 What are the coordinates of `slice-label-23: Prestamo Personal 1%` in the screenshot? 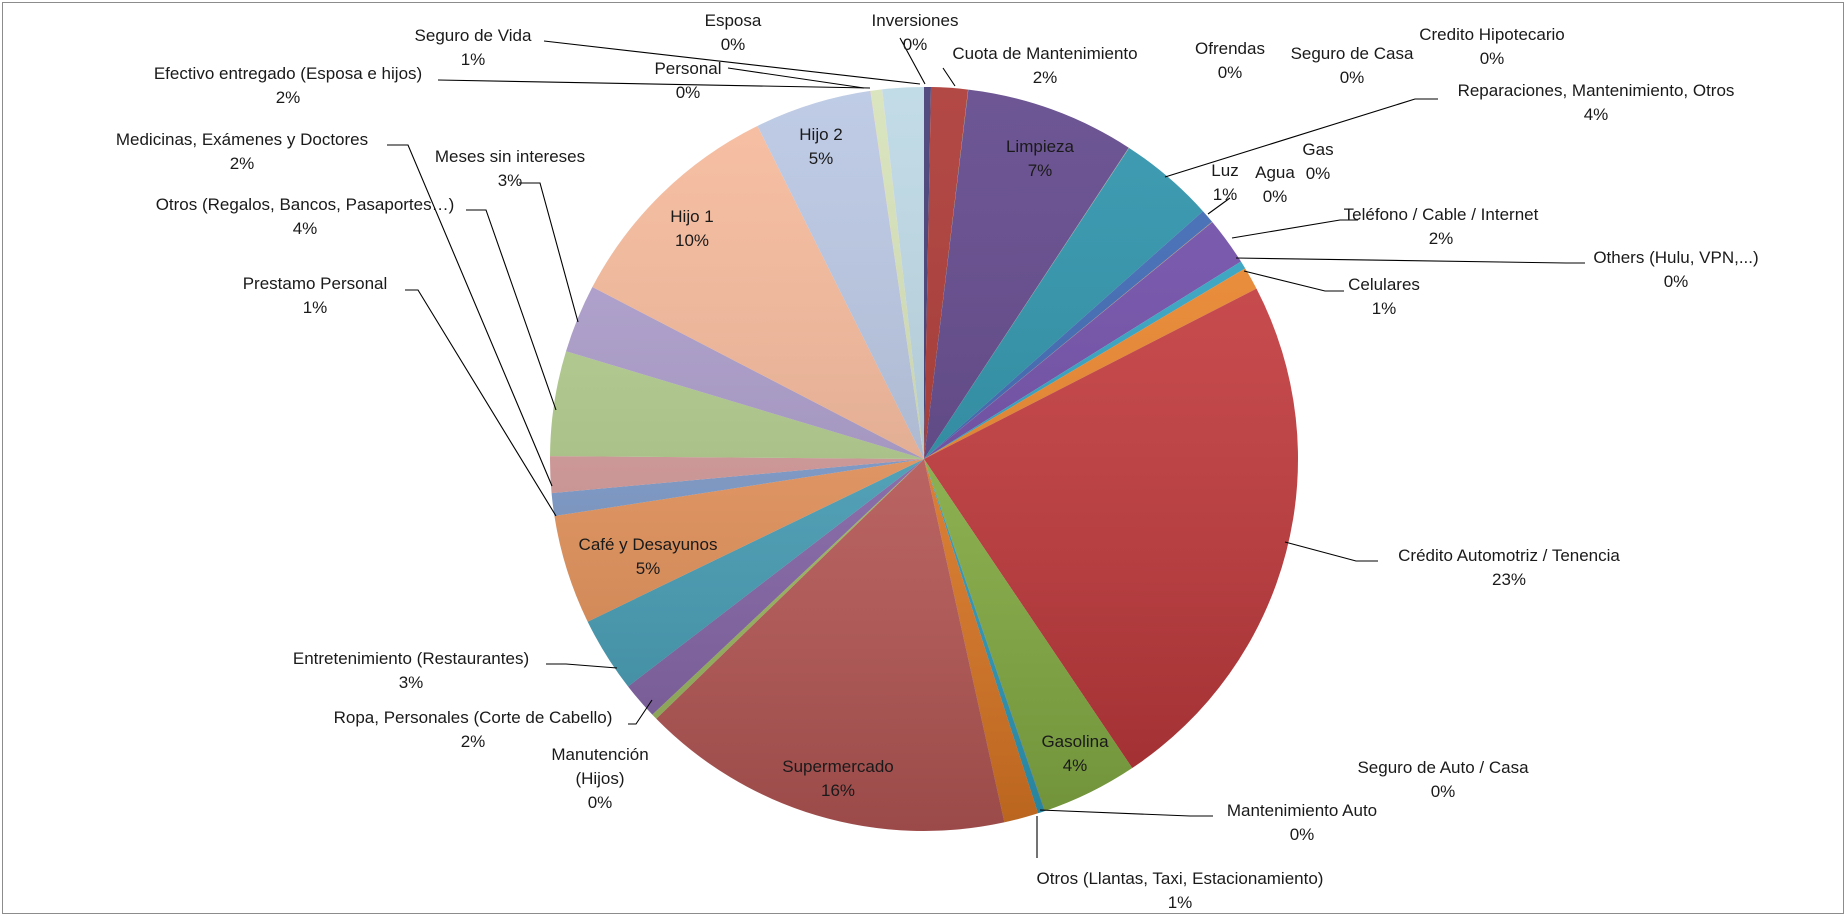 It's located at (315, 295).